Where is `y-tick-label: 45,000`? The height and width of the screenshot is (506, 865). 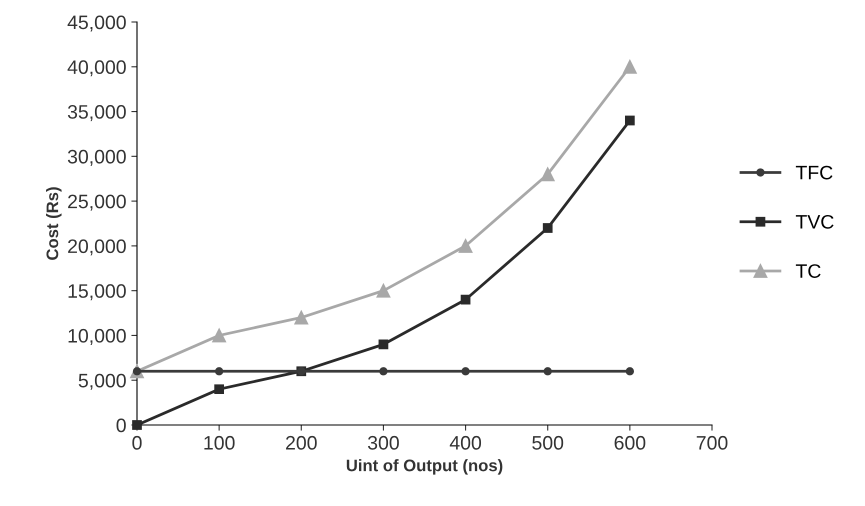
y-tick-label: 45,000 is located at coordinates (97, 23).